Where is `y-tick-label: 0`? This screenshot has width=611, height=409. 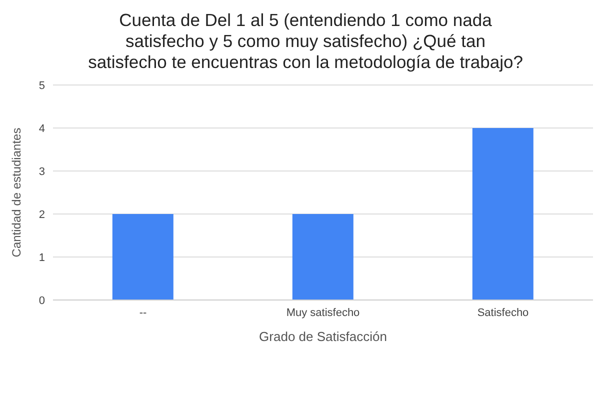 y-tick-label: 0 is located at coordinates (41, 300).